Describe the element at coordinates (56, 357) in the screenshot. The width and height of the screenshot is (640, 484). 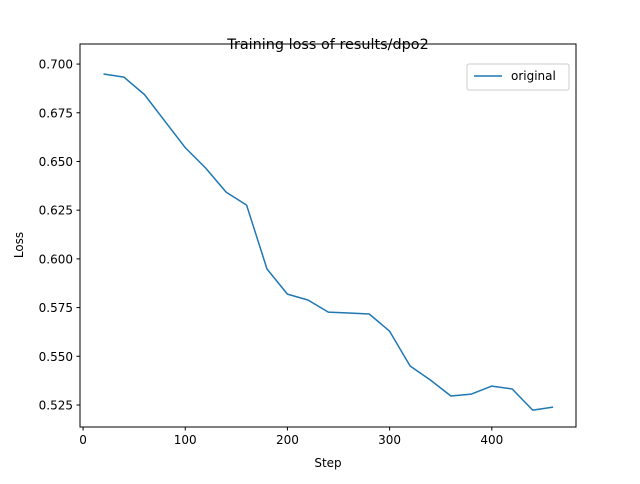
I see `y-tick-label: 0.550` at that location.